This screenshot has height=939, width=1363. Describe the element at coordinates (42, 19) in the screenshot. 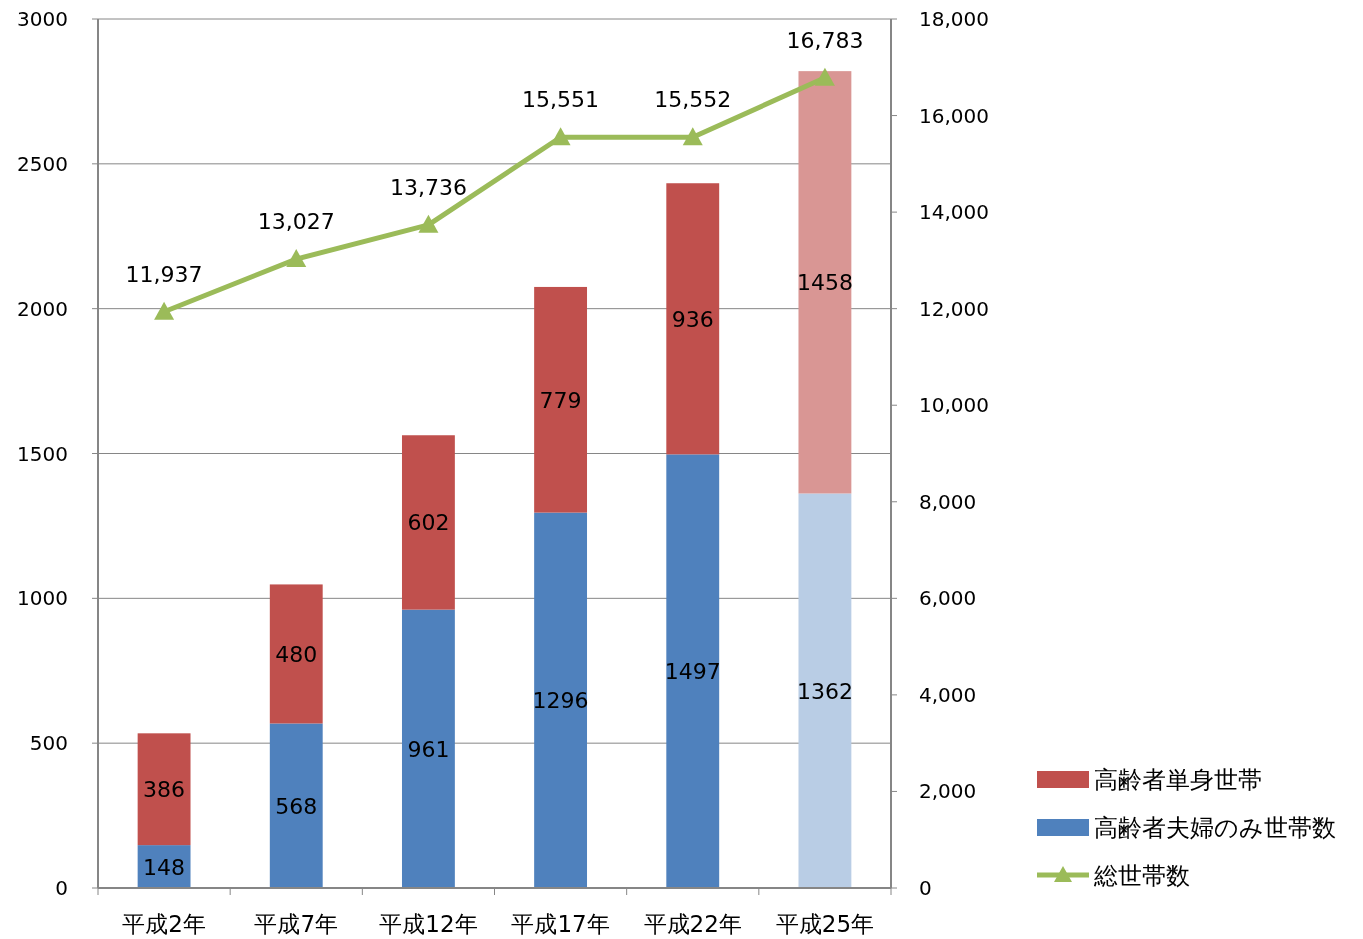

I see `y-tick-label: 3000` at that location.